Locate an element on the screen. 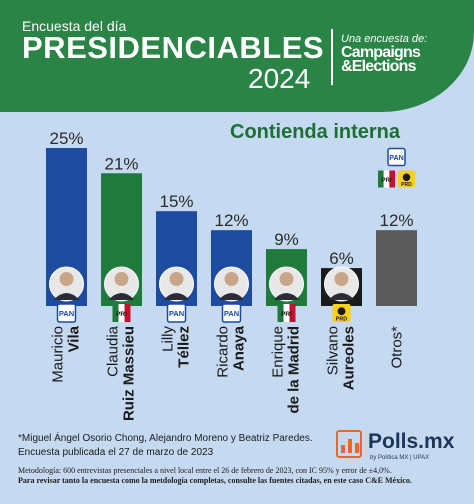 The width and height of the screenshot is (474, 504). candidate-name-3: LillyTéllez is located at coordinates (176, 347).